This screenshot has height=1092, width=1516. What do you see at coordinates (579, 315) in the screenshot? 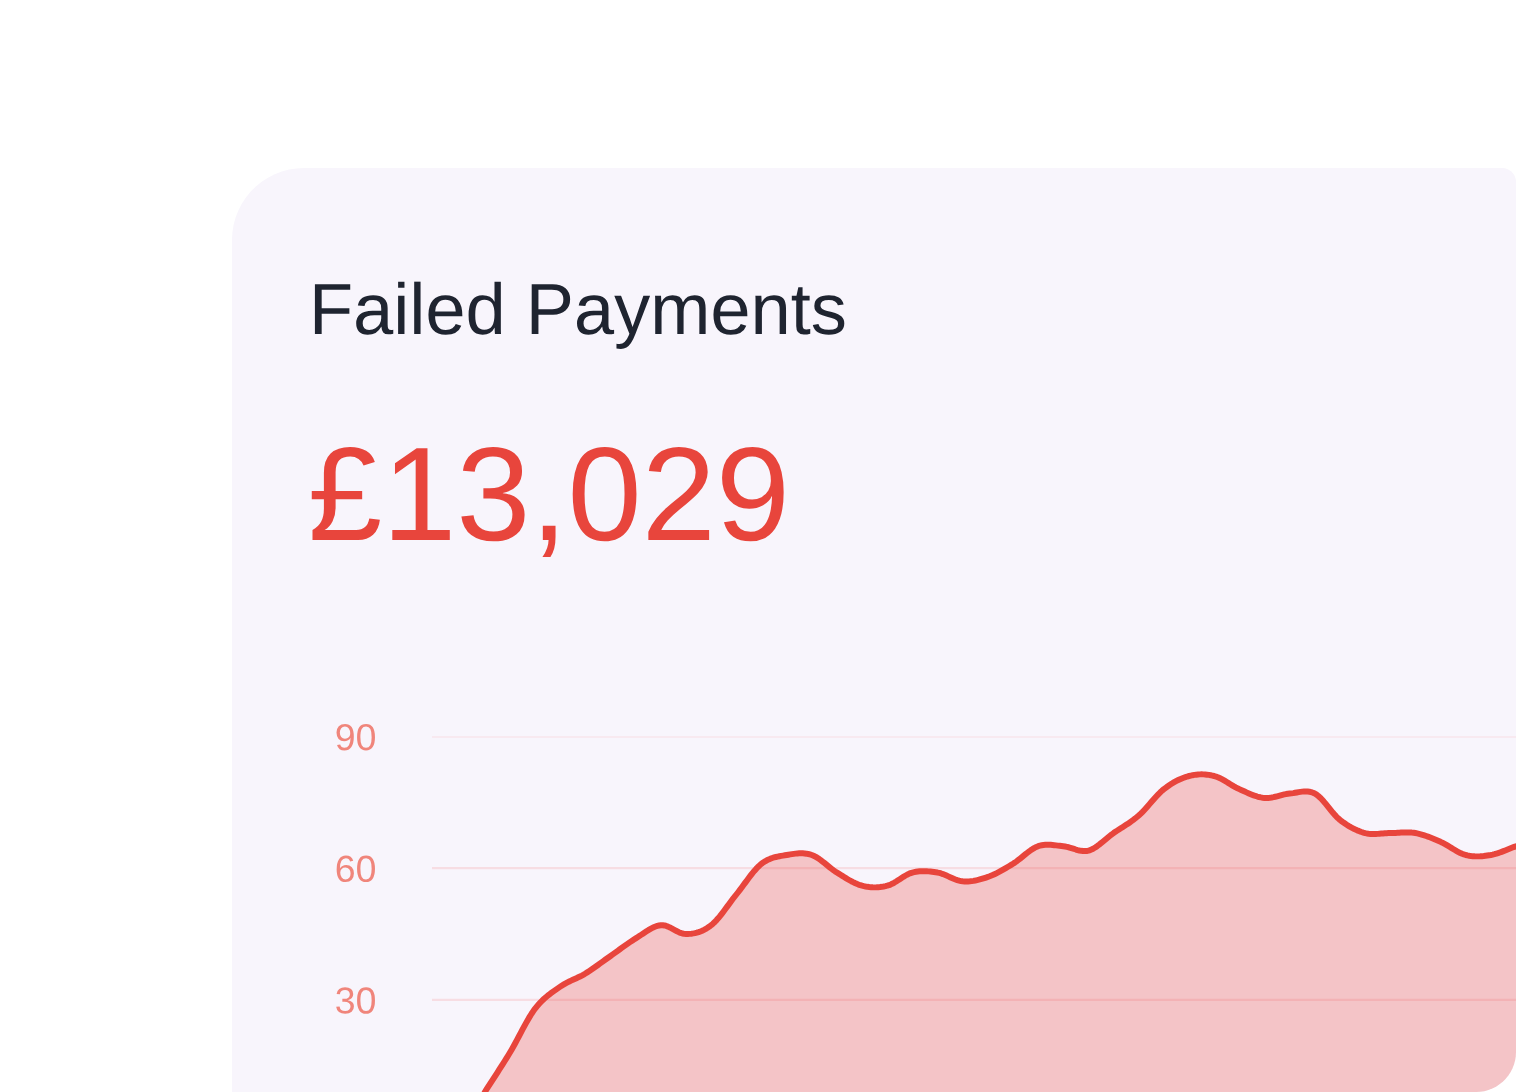
I see `chart-title: Failed Payments` at bounding box center [579, 315].